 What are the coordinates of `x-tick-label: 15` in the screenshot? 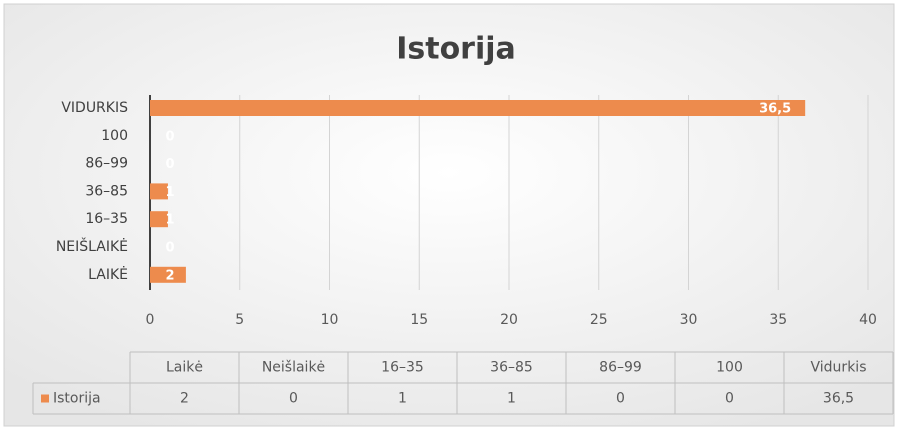 It's located at (419, 320).